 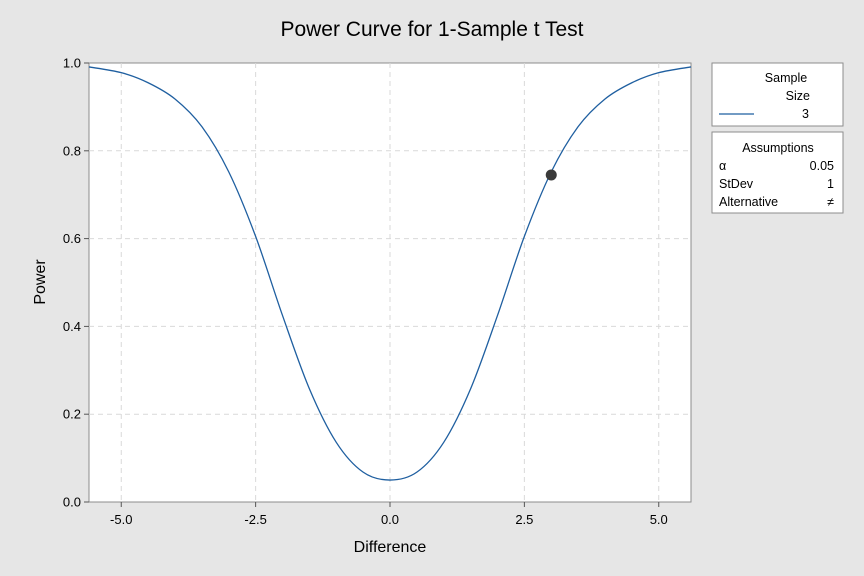 I want to click on x-tick-label: -5.0, so click(x=121, y=519).